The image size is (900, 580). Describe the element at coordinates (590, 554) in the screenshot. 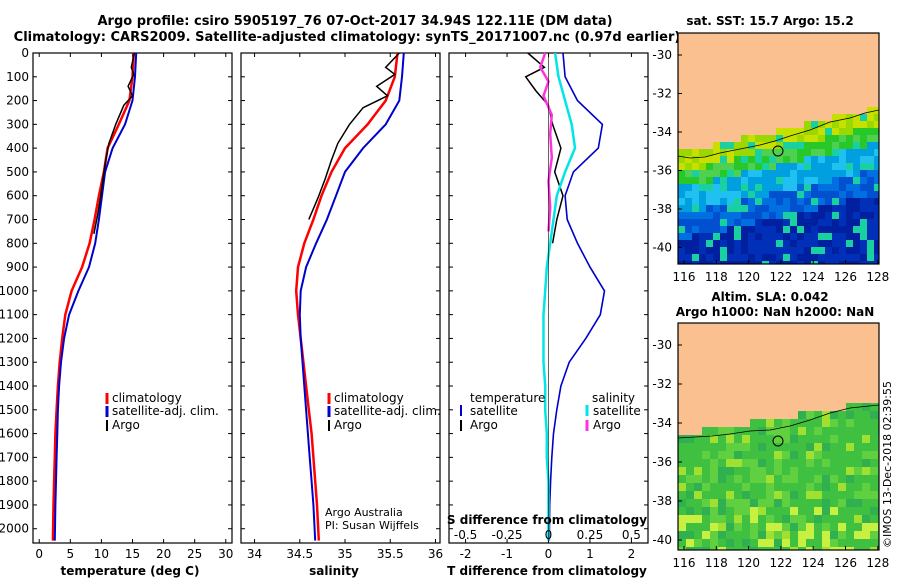

I see `x-tick-label: 1` at that location.